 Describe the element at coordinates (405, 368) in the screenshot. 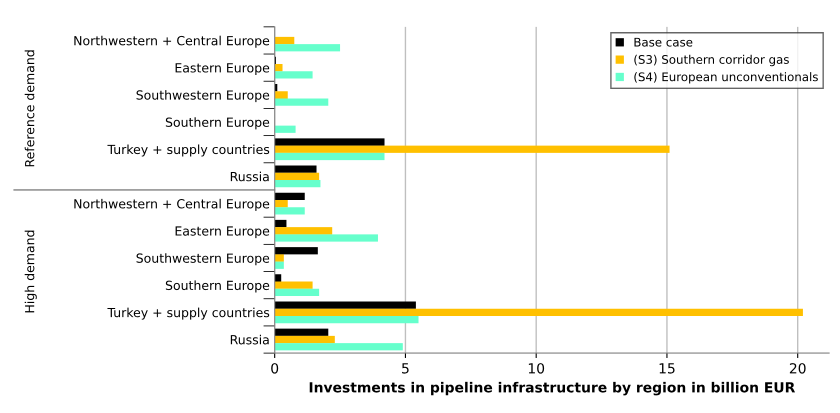

I see `x-tick-label: 5` at that location.